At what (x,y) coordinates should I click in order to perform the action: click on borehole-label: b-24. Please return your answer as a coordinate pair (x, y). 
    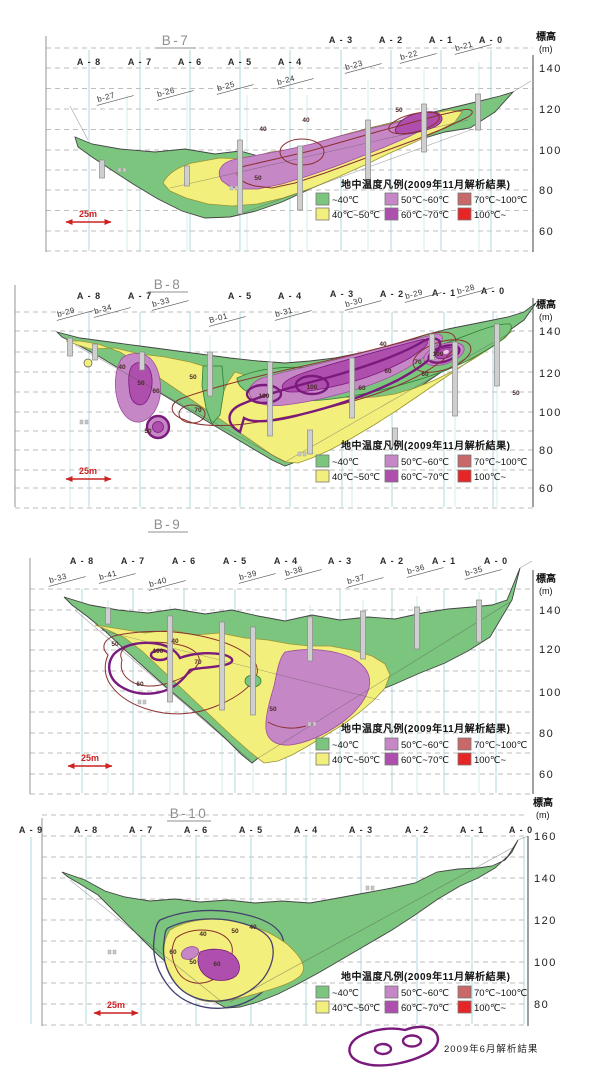
    Looking at the image, I should click on (286, 80).